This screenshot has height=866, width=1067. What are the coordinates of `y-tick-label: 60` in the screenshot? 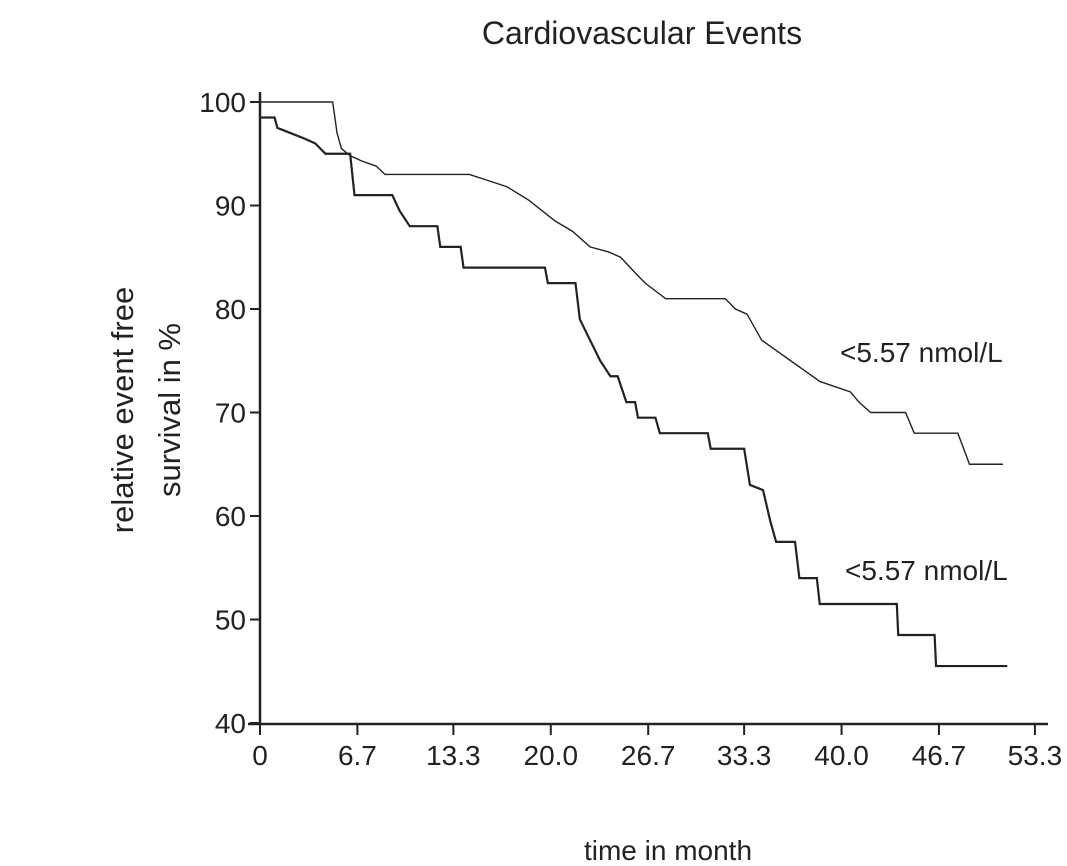 It's located at (230, 516).